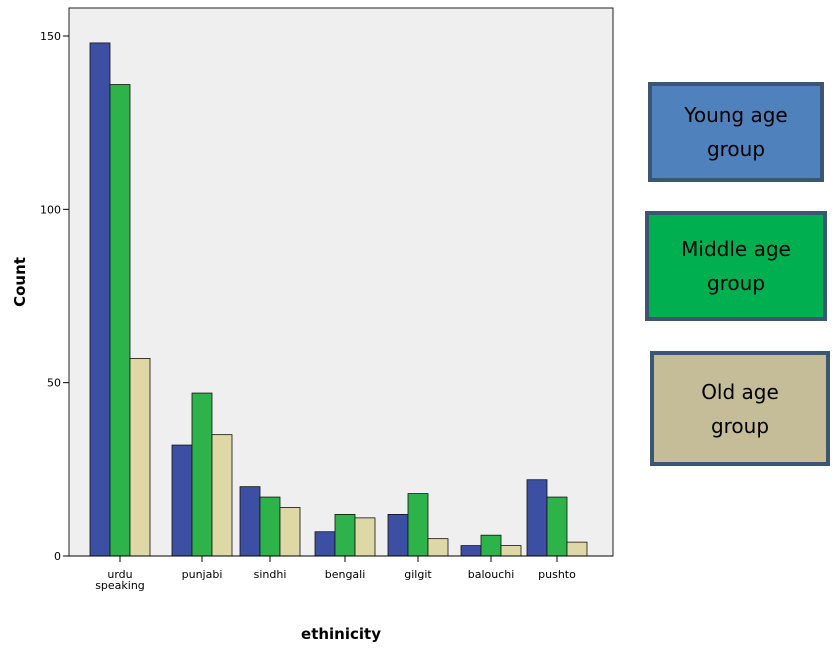 The image size is (833, 650). I want to click on legend-label-line1: Old age, so click(740, 391).